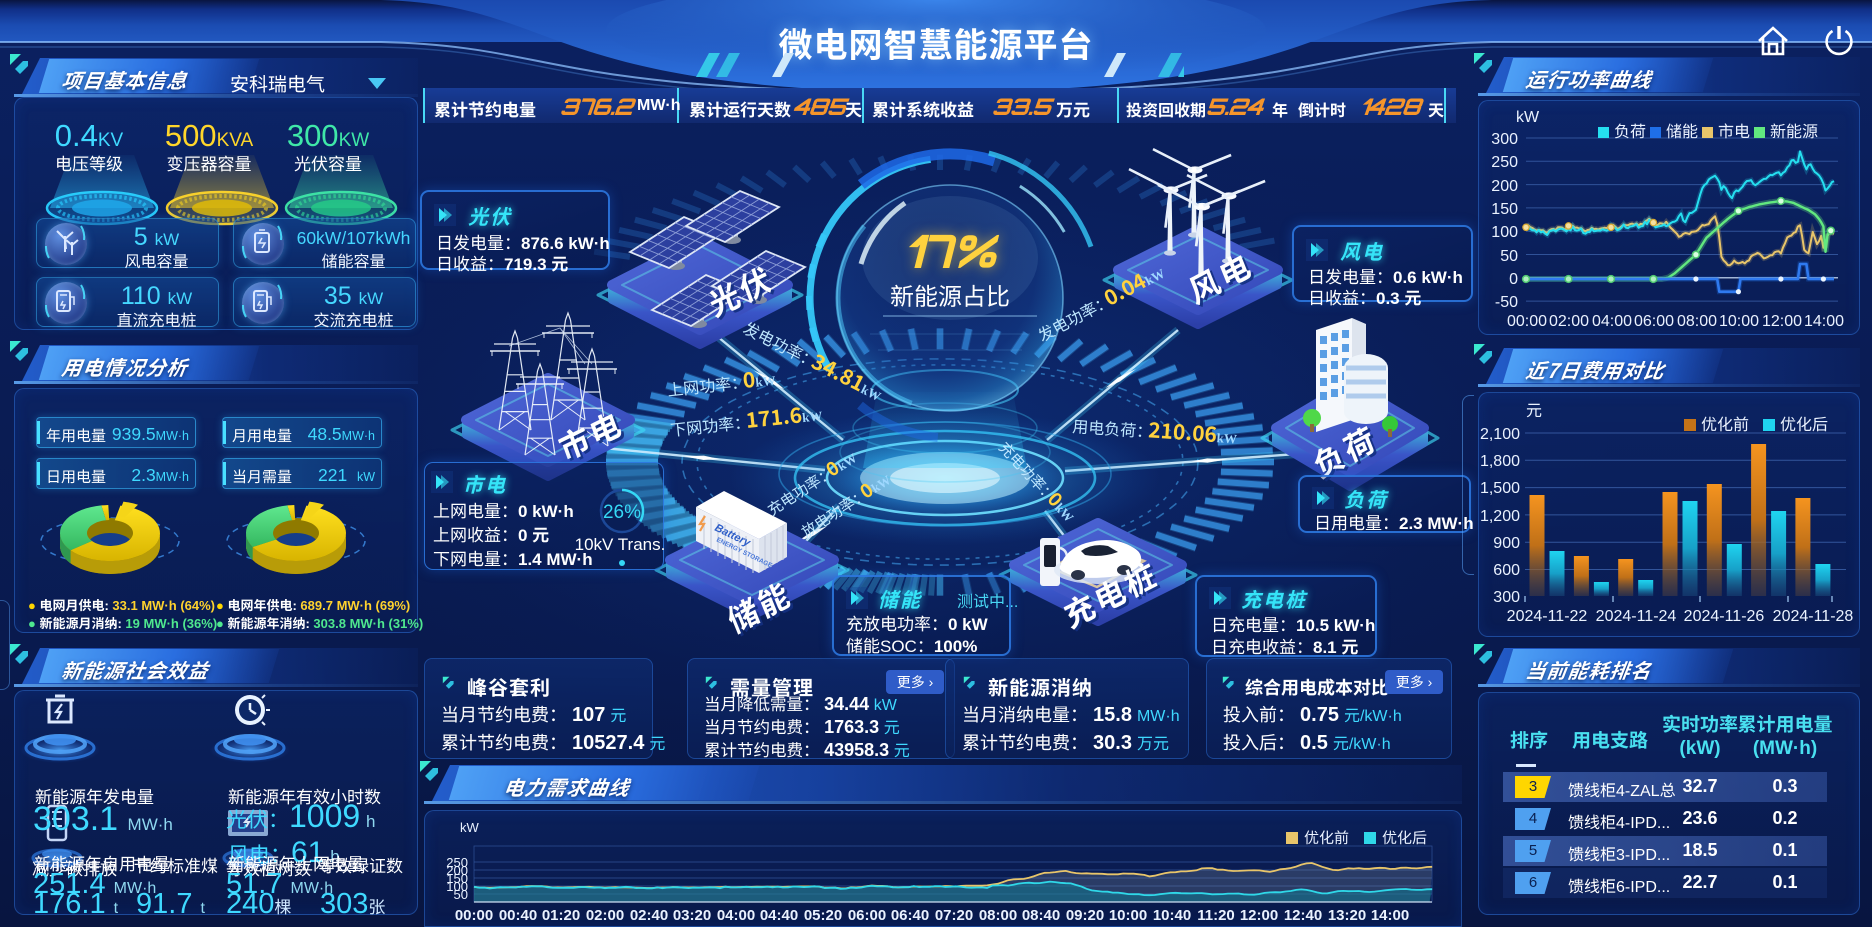 The image size is (1872, 927). Describe the element at coordinates (649, 915) in the screenshot. I see `svg-text: 02:40` at that location.